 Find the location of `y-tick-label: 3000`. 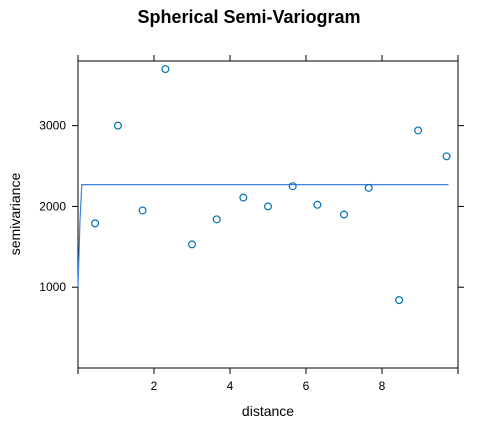

y-tick-label: 3000 is located at coordinates (52, 126).